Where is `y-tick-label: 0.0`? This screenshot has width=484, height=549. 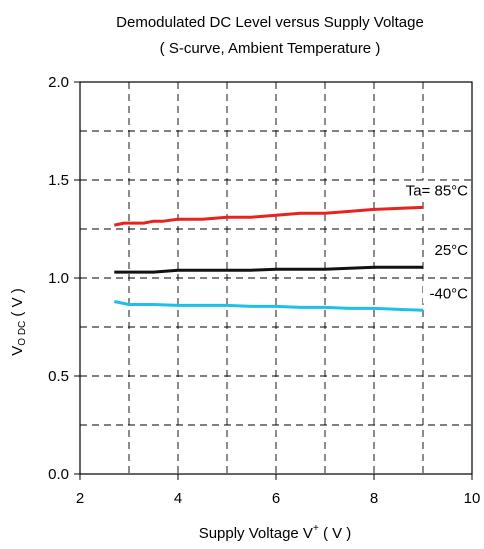
y-tick-label: 0.0 is located at coordinates (58, 474).